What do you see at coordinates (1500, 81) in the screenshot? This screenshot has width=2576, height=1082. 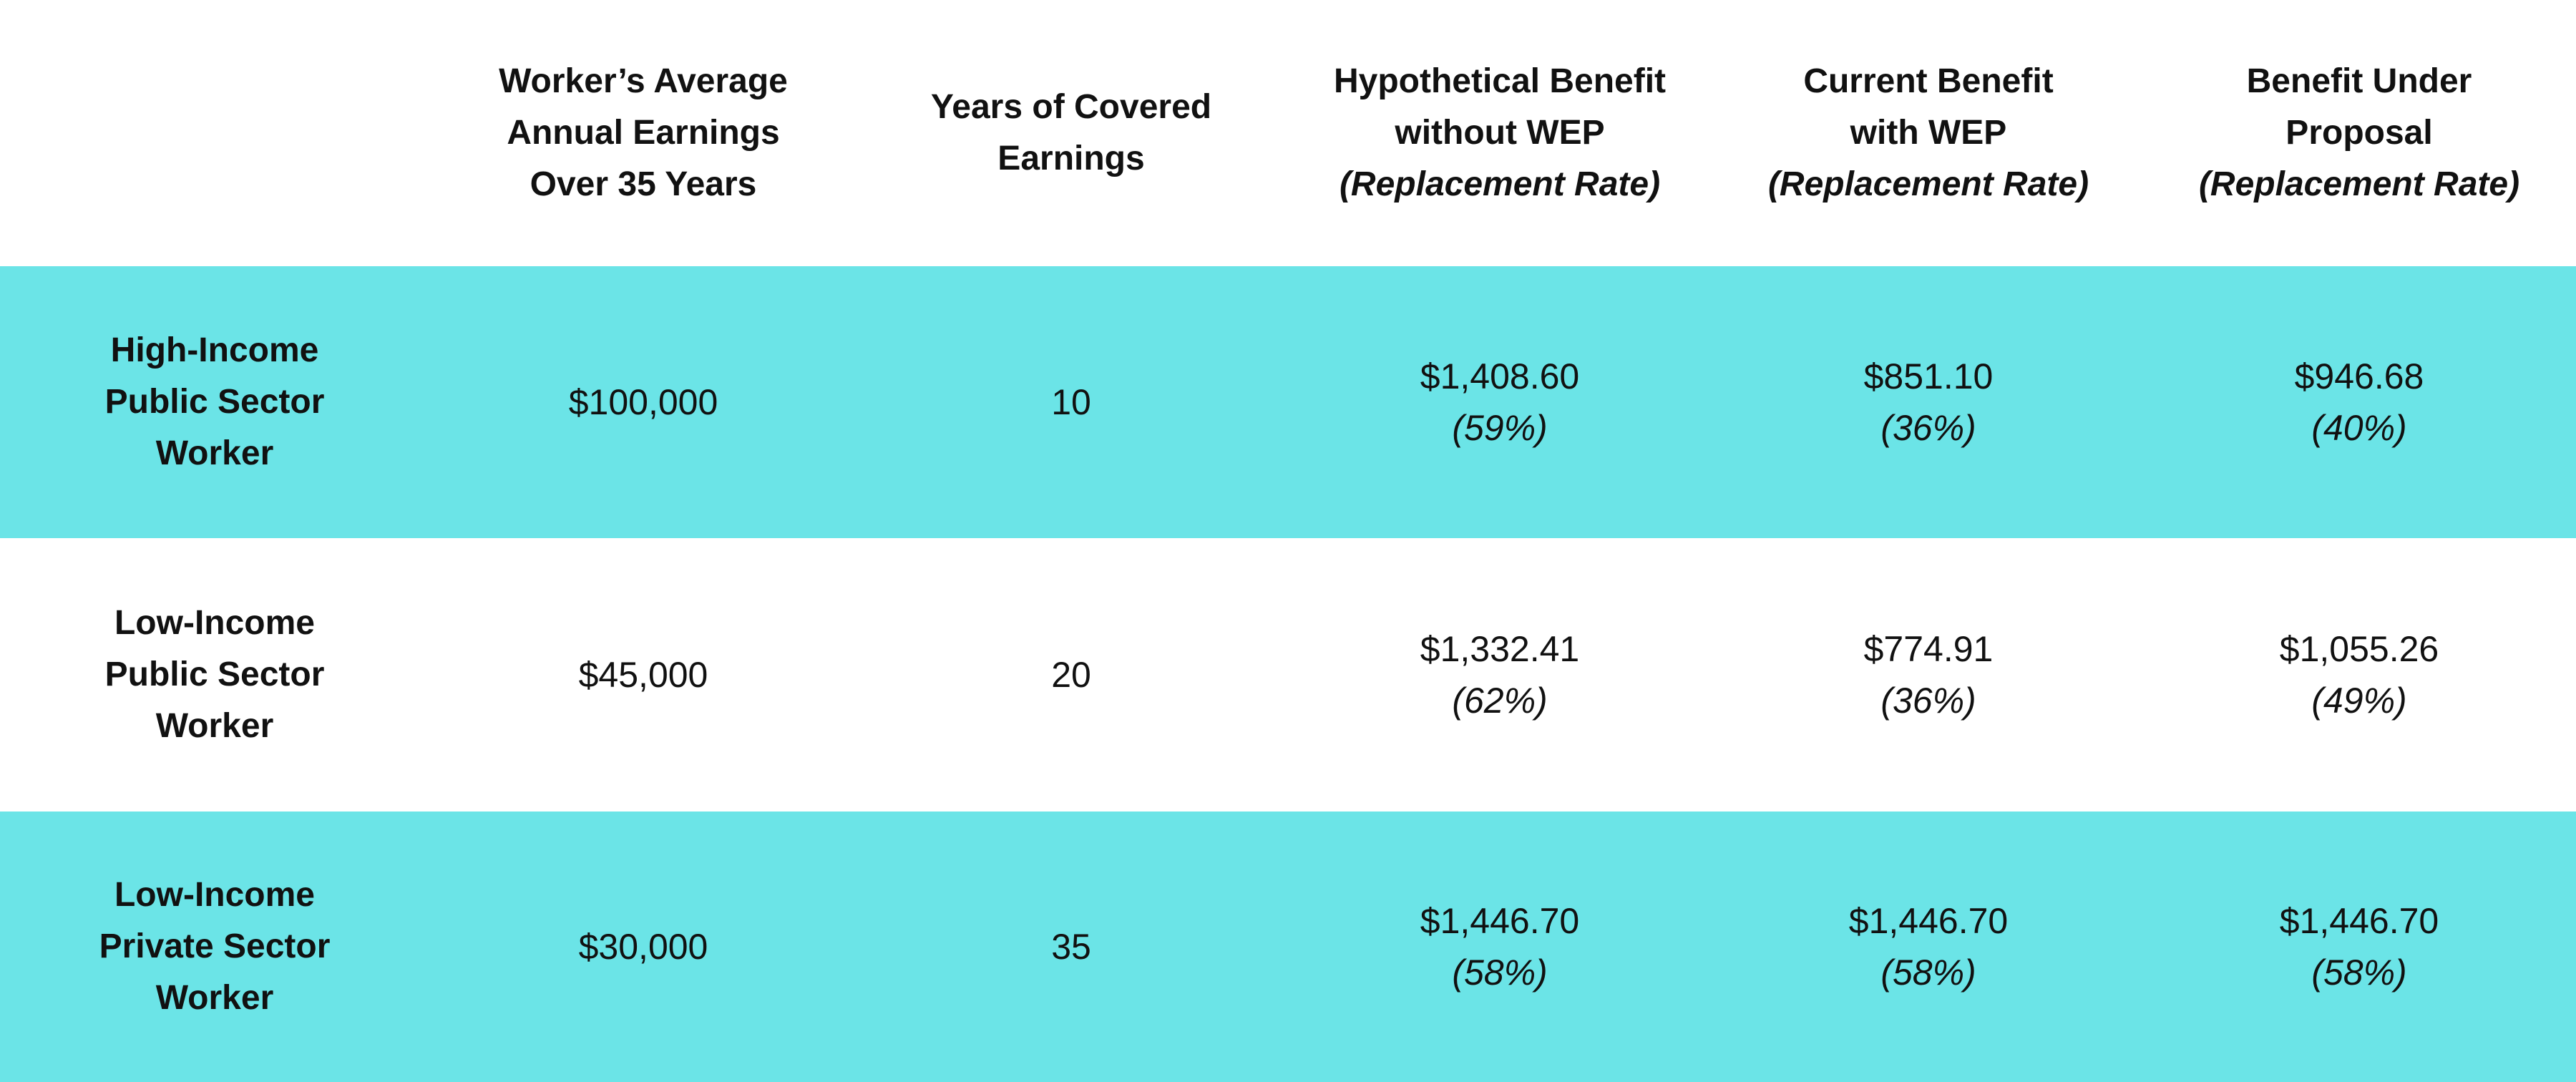 I see `header-text-line: Hypothetical Benefit` at bounding box center [1500, 81].